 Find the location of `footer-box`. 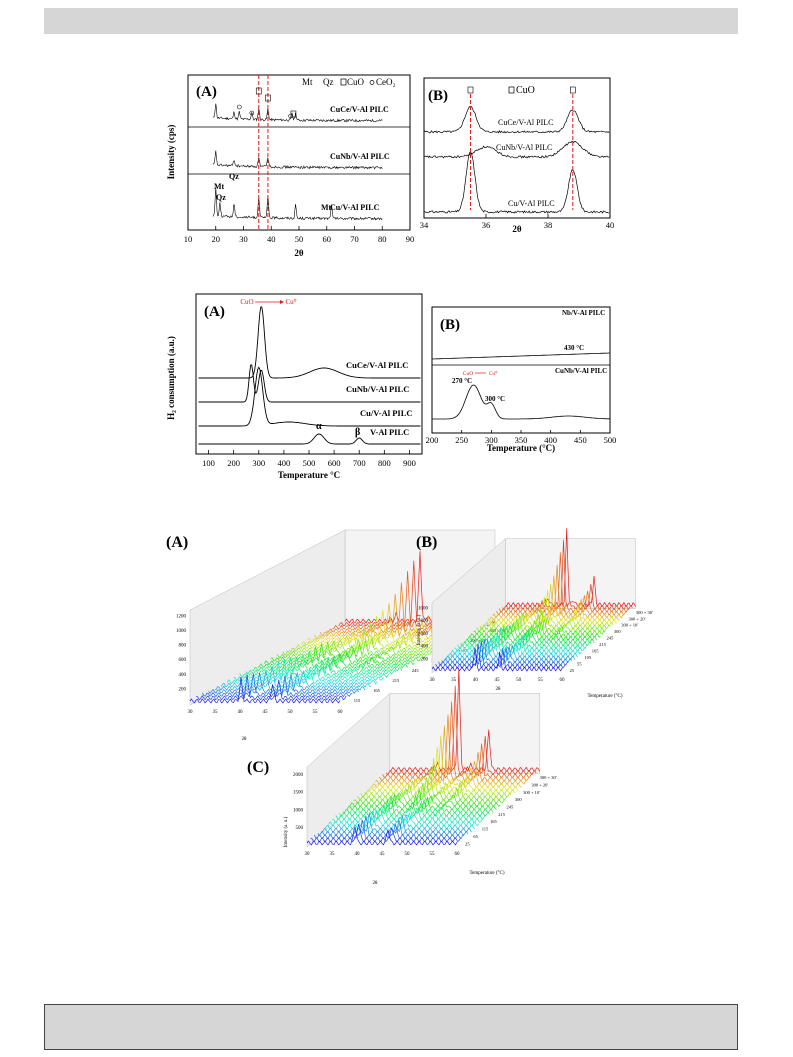

footer-box is located at coordinates (391, 1027).